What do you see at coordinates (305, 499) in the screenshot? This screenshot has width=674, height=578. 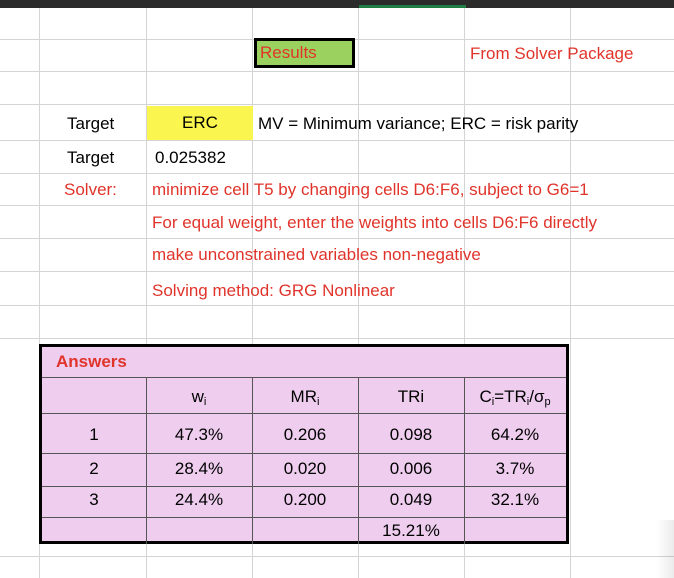 I see `row-3-mr: 0.200` at bounding box center [305, 499].